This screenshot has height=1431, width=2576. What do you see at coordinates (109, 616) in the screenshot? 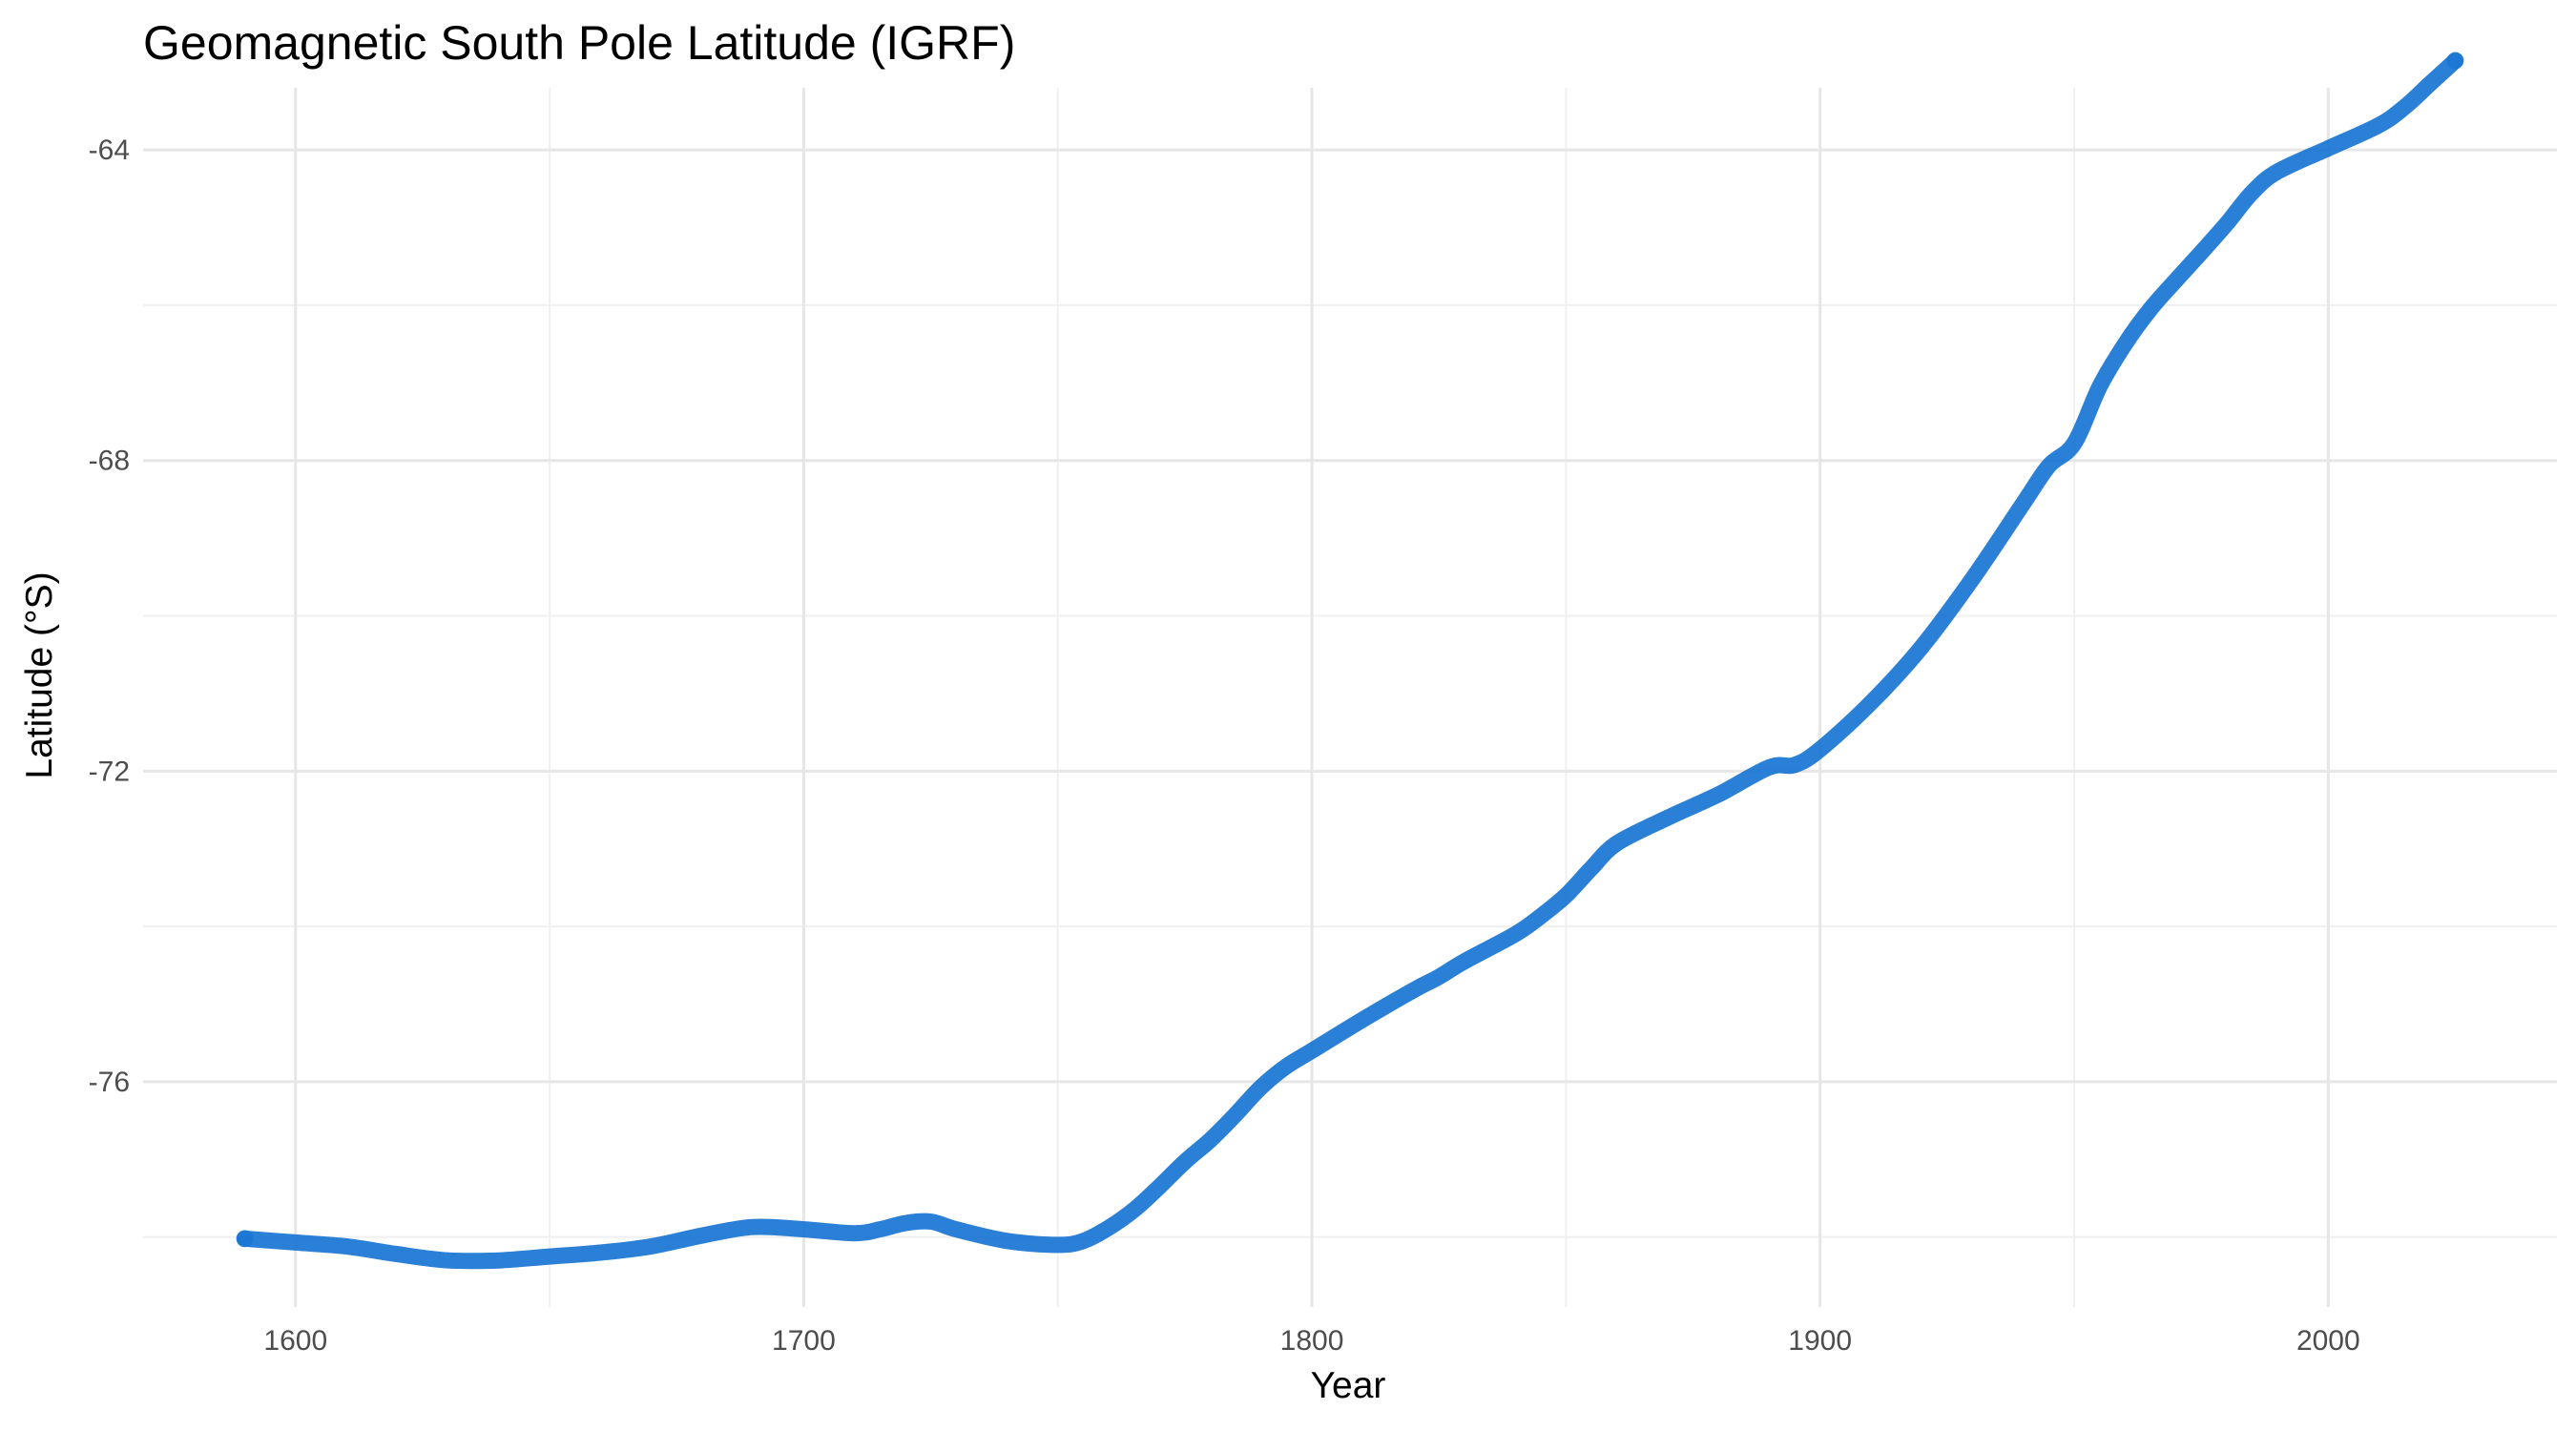
I see `y-axis-tick-labels: -76 -72 -68 -64` at bounding box center [109, 616].